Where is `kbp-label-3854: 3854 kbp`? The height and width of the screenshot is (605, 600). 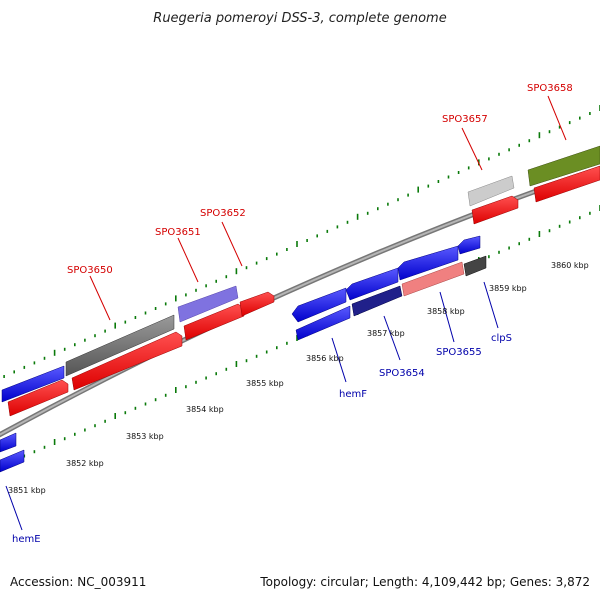
kbp-label-3854: 3854 kbp is located at coordinates (205, 409).